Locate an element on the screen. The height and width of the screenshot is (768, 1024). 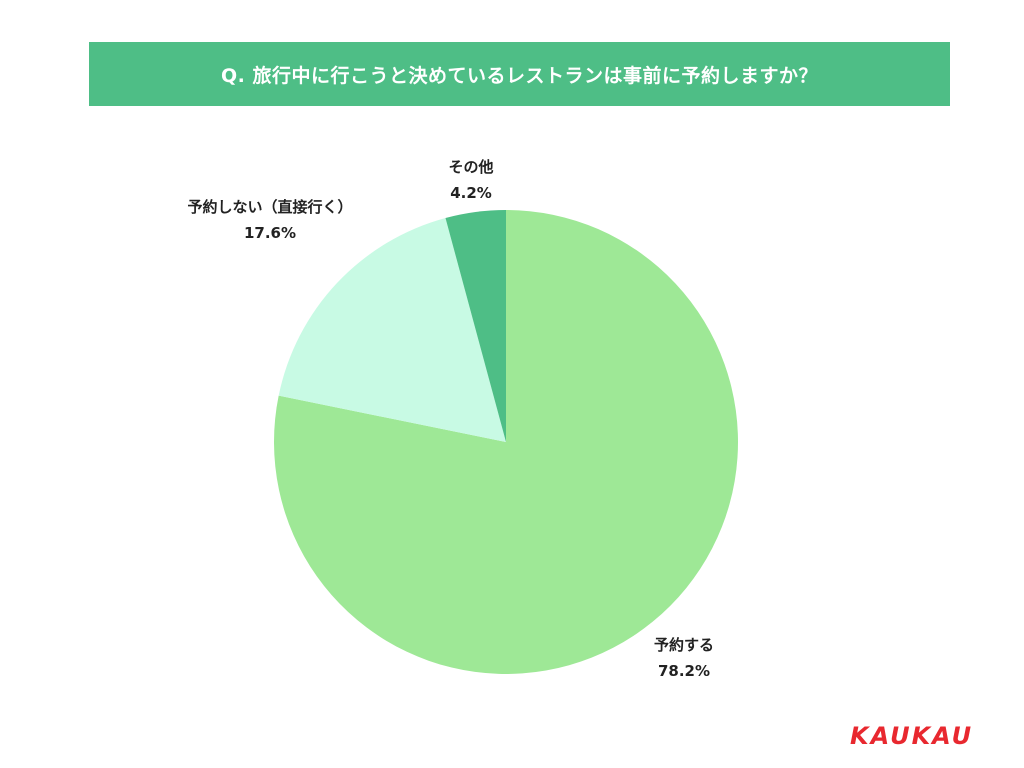
kaukau-logo: KAUKAU is located at coordinates (912, 736).